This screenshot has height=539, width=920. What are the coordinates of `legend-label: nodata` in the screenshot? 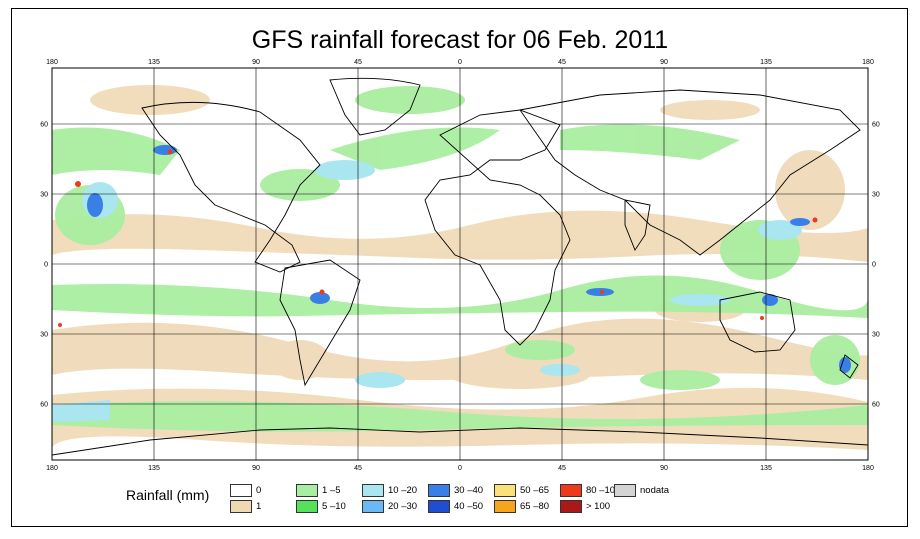 It's located at (655, 490).